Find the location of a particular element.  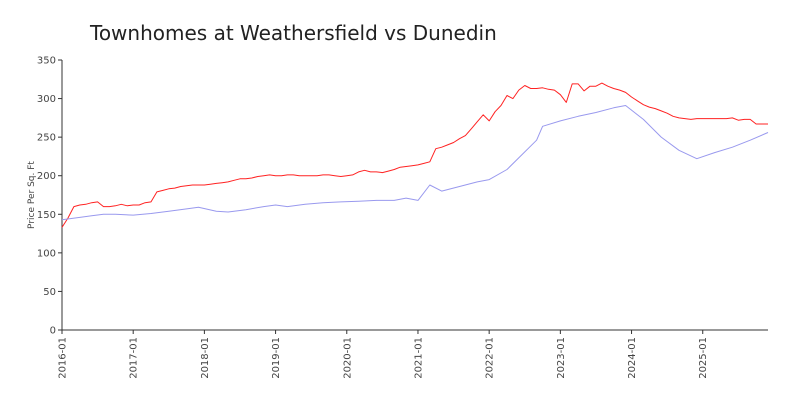

y-axis: 0 50 100 150 200 250 300 350 is located at coordinates (50, 196).